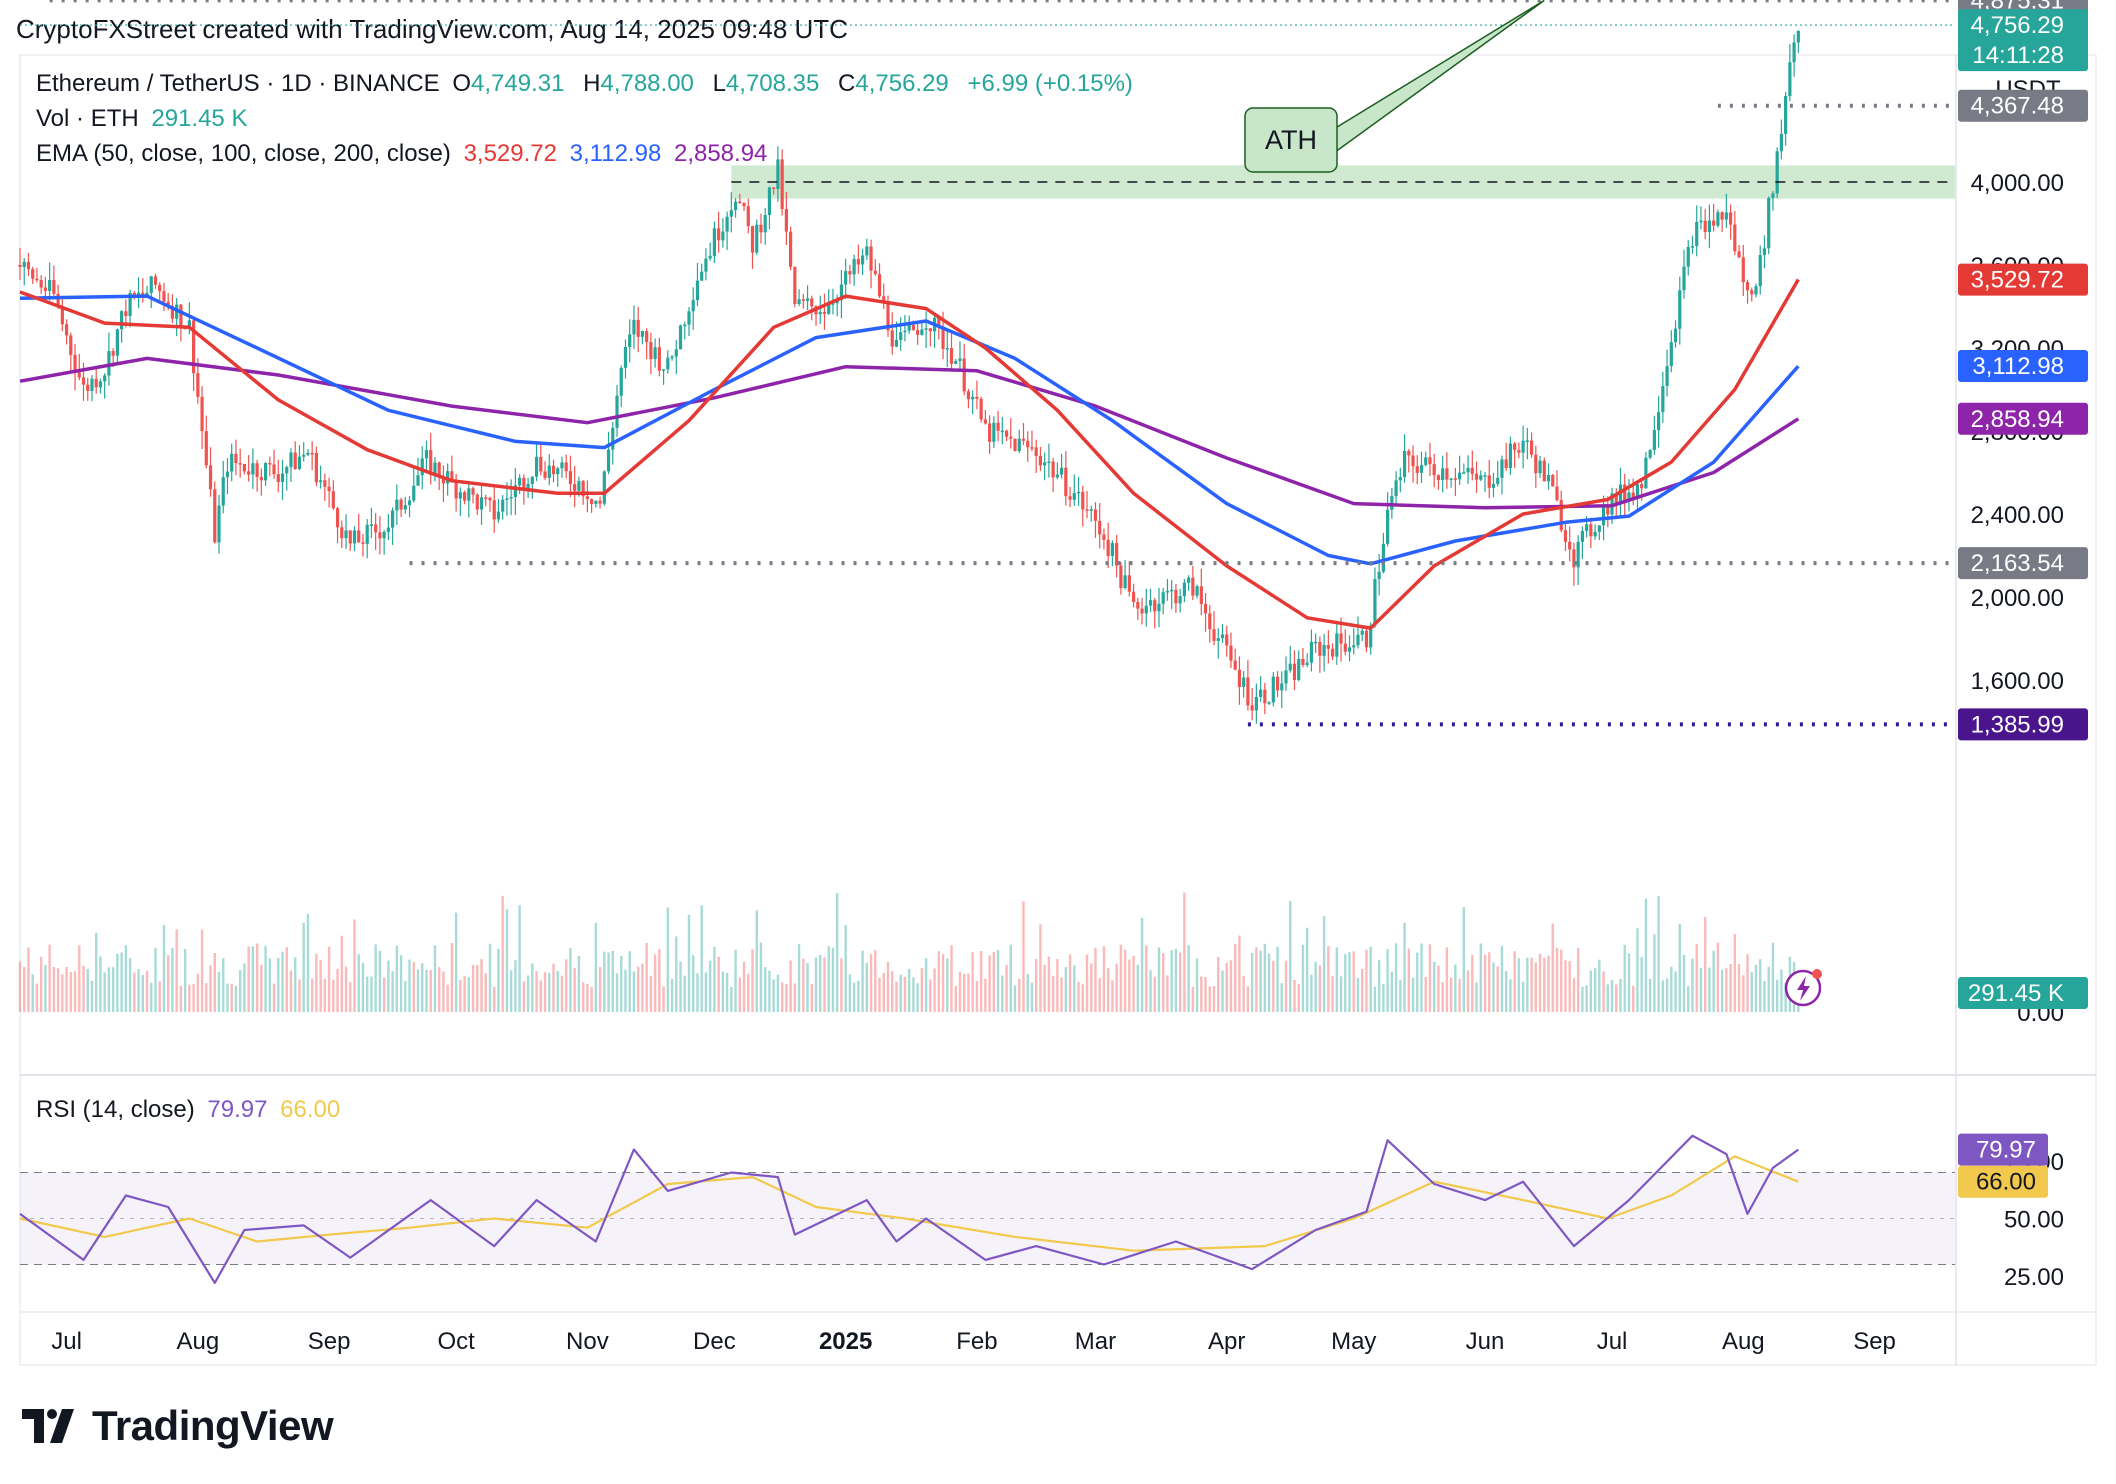  What do you see at coordinates (238, 83) in the screenshot?
I see `symbol-label: Ethereum / TetherUS · 1D · BINANCE` at bounding box center [238, 83].